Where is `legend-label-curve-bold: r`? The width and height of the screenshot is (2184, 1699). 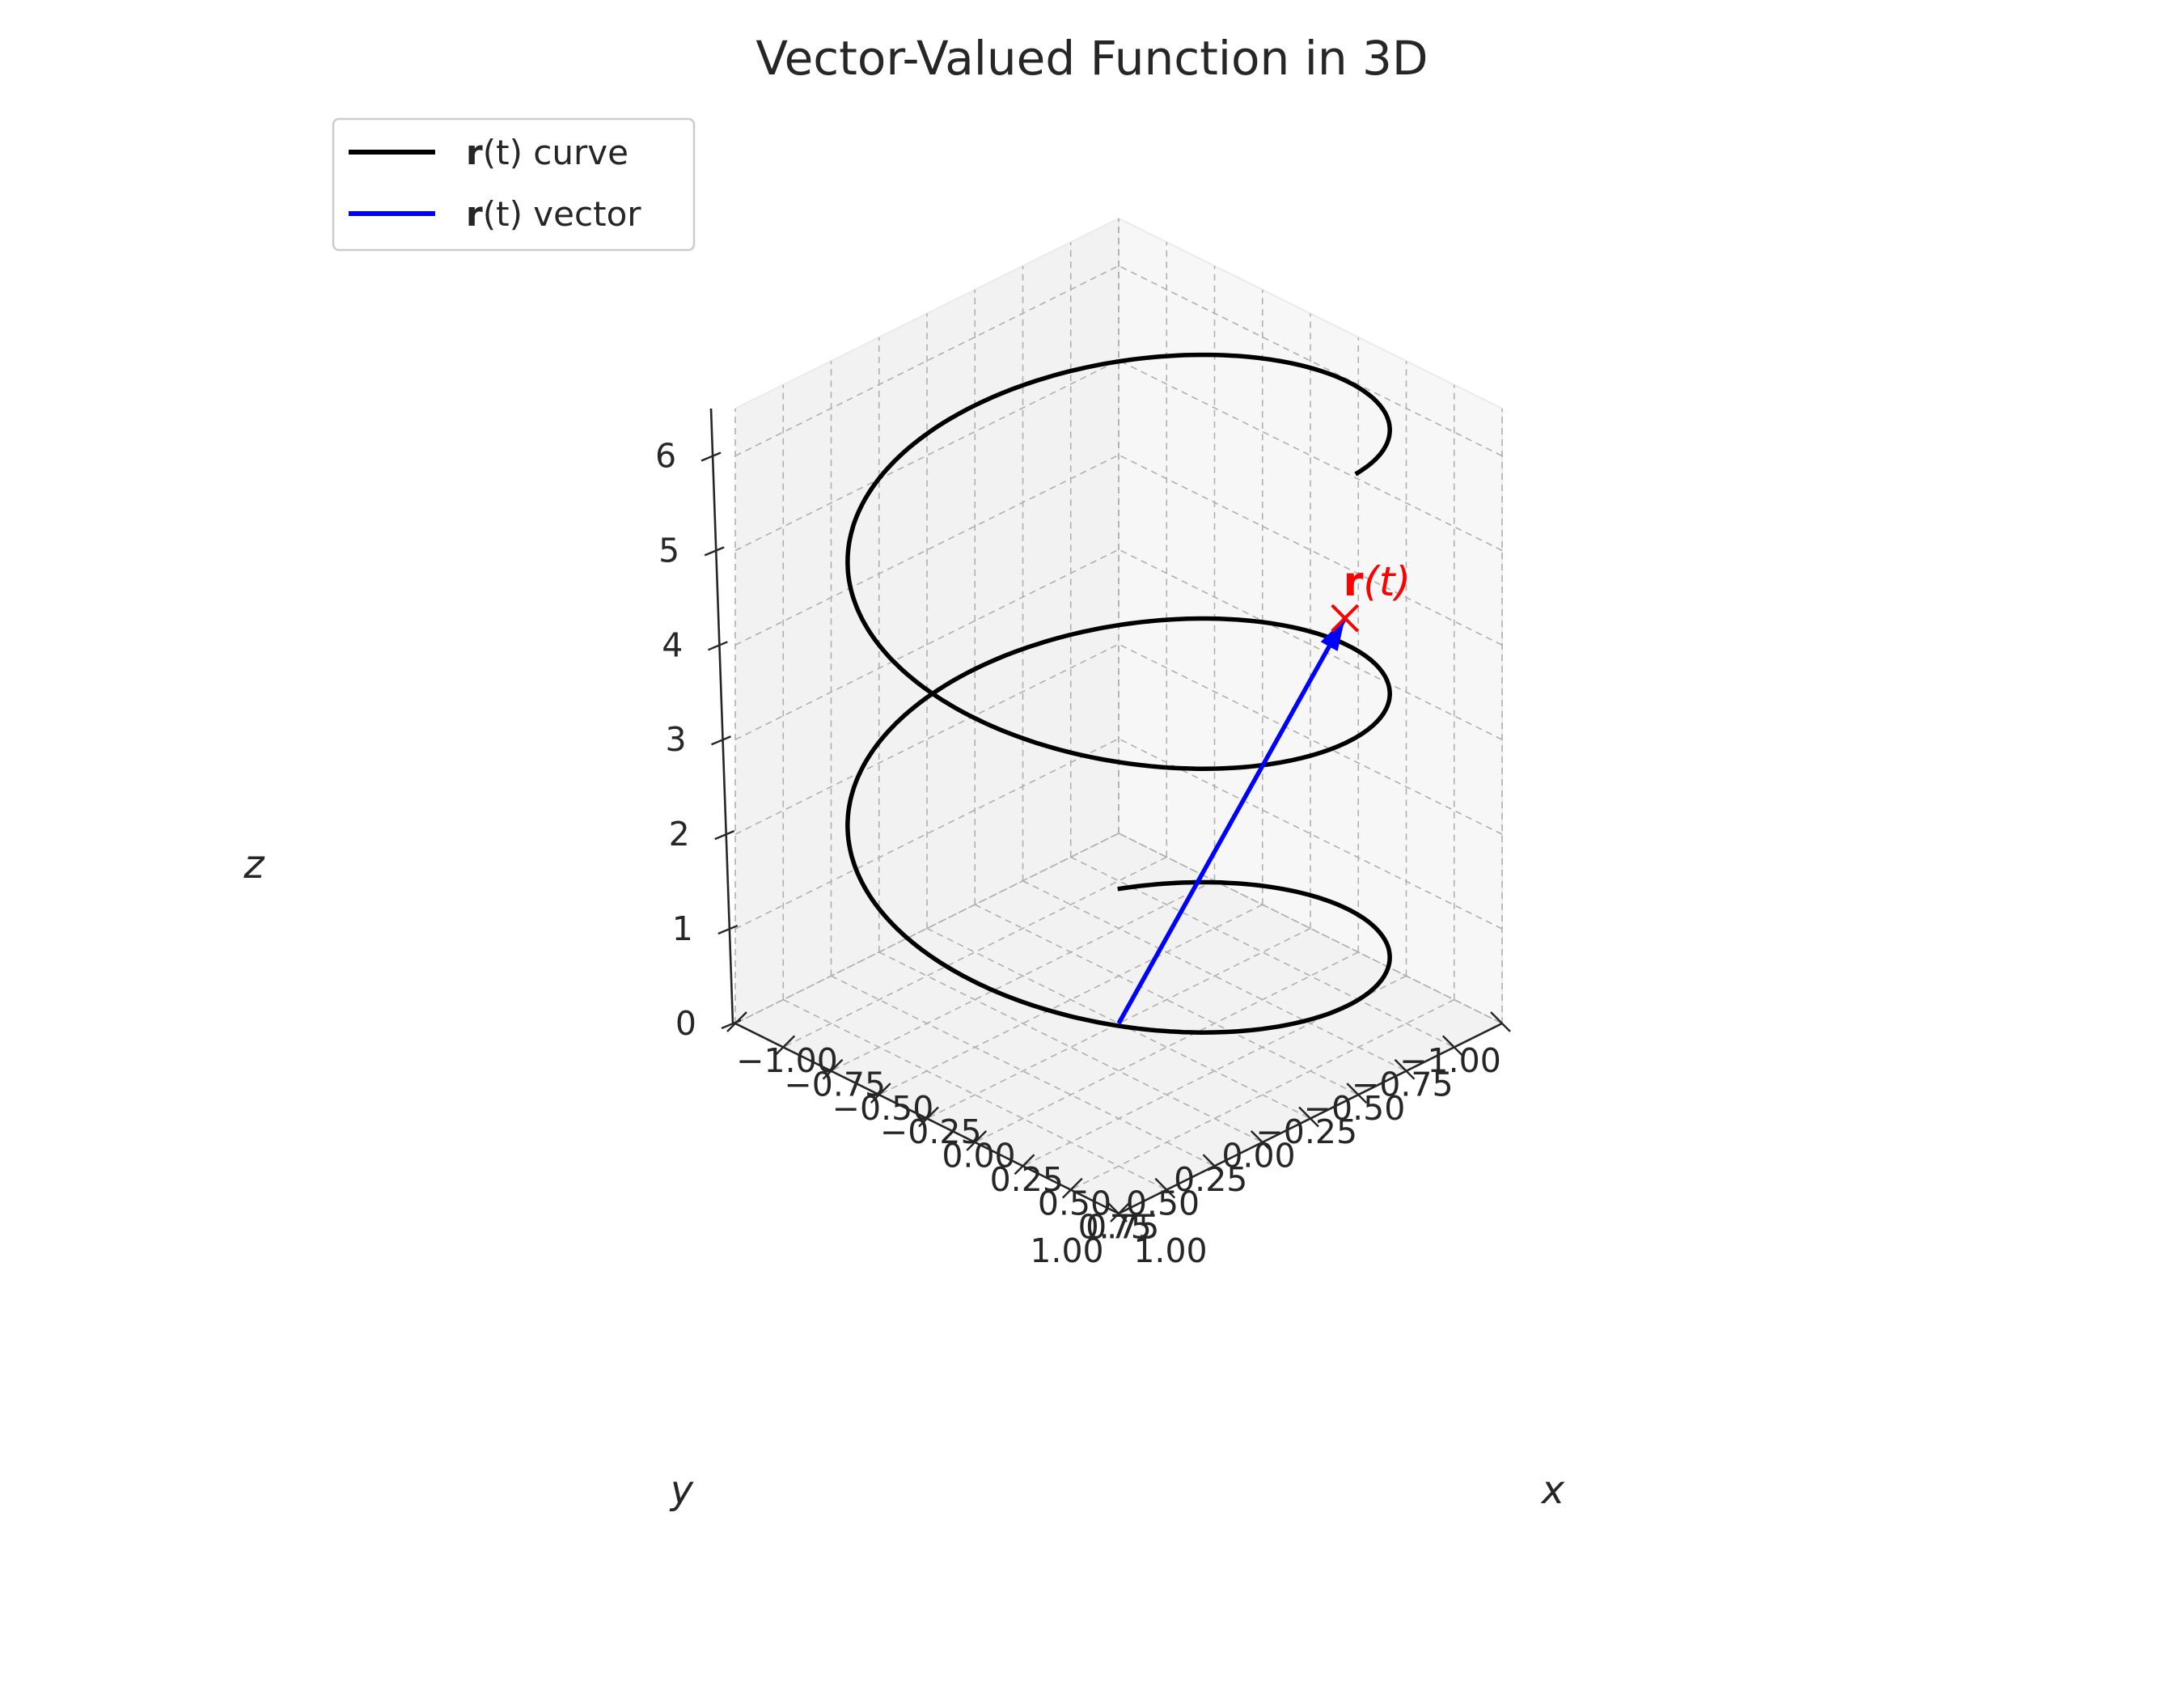 legend-label-curve-bold: r is located at coordinates (474, 152).